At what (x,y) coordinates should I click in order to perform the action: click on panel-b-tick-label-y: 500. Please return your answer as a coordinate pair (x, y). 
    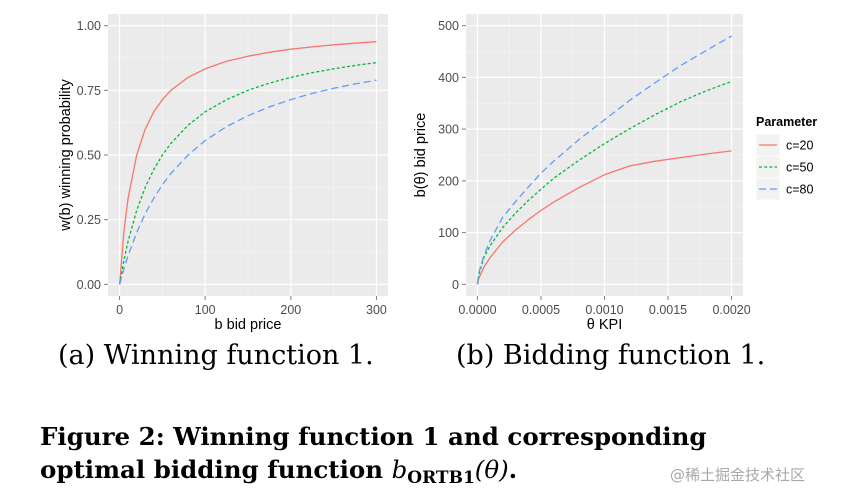
    Looking at the image, I should click on (448, 26).